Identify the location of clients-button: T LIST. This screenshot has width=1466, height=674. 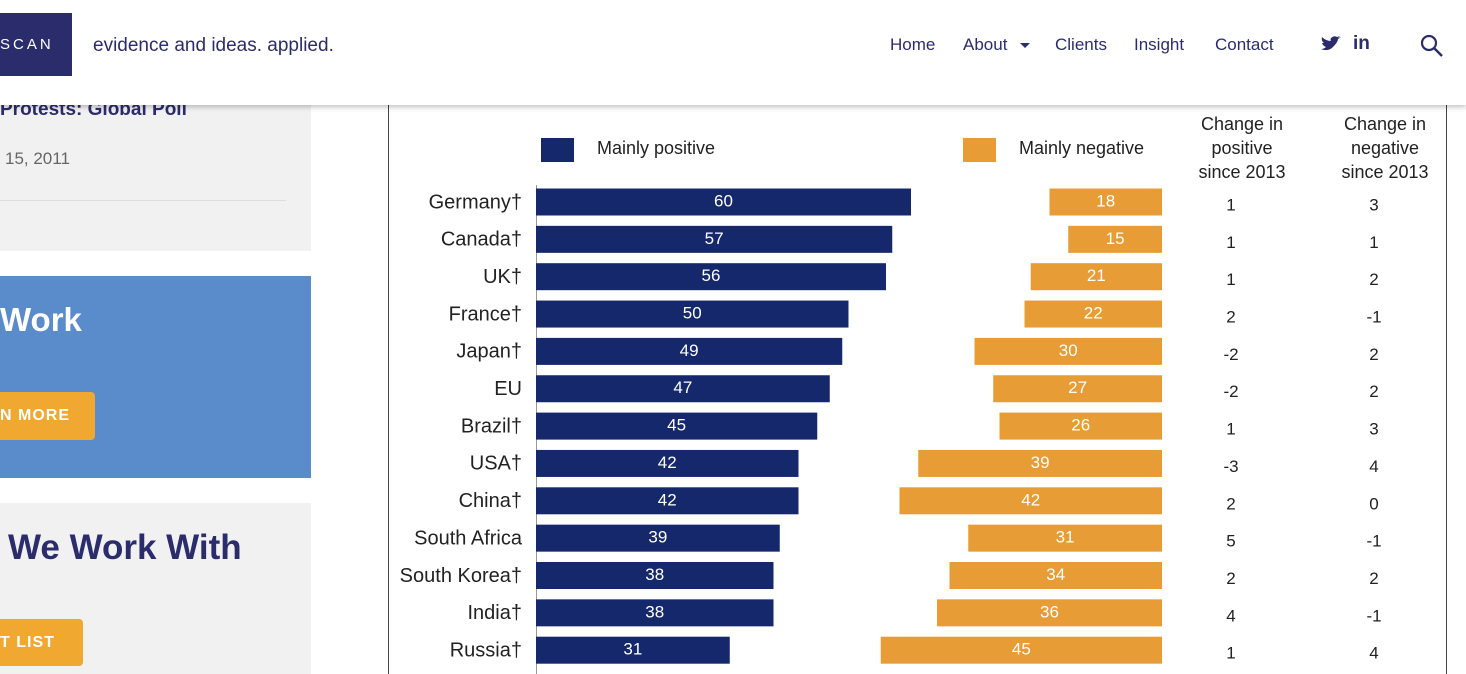
(41, 642).